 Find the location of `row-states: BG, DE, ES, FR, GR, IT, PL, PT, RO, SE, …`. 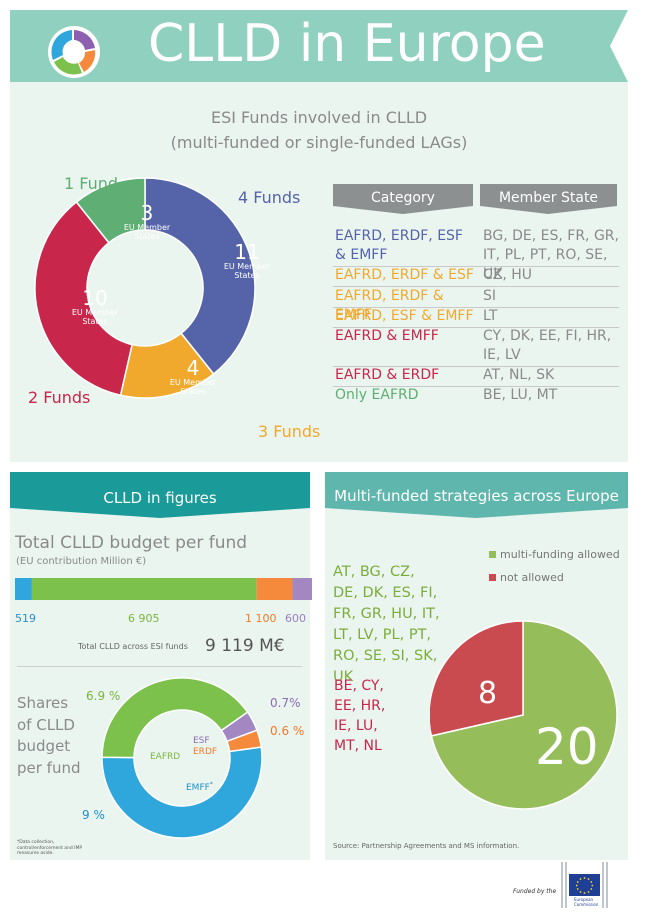

row-states: BG, DE, ES, FR, GR, IT, PL, PT, RO, SE, … is located at coordinates (551, 255).